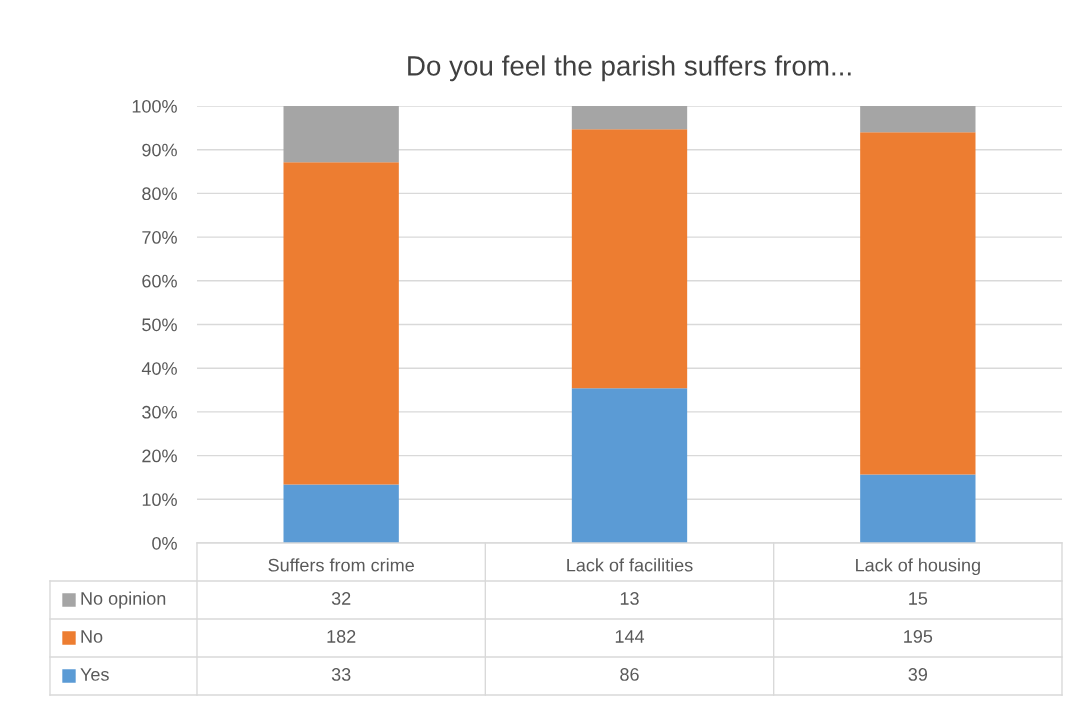 This screenshot has width=1082, height=702. What do you see at coordinates (92, 636) in the screenshot?
I see `legend-label: No` at bounding box center [92, 636].